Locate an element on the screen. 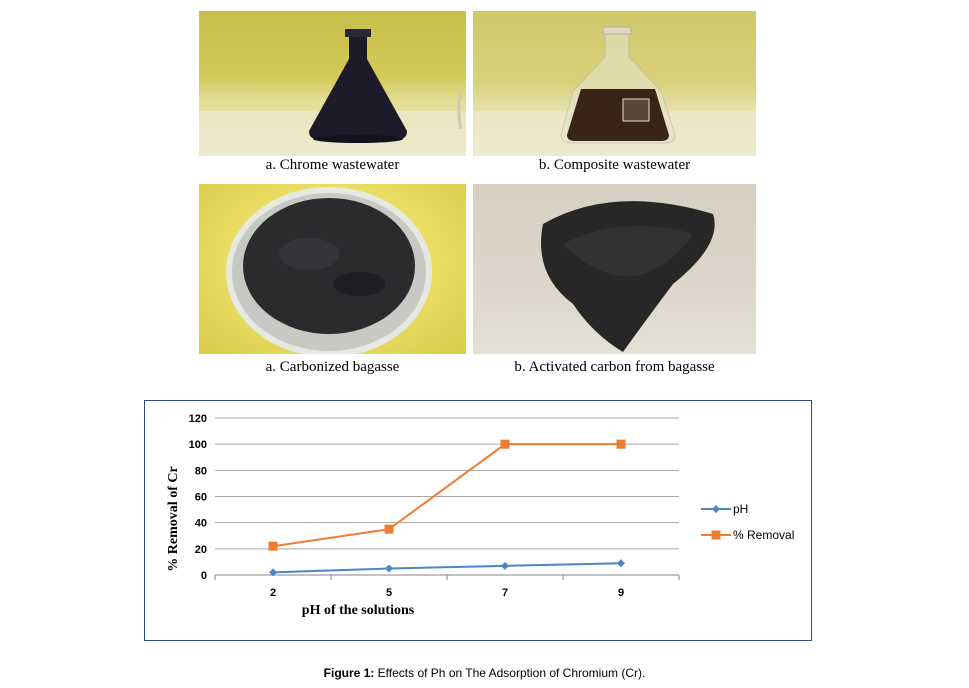  caption-composite-wastewater: b. Composite wastewater is located at coordinates (614, 165).